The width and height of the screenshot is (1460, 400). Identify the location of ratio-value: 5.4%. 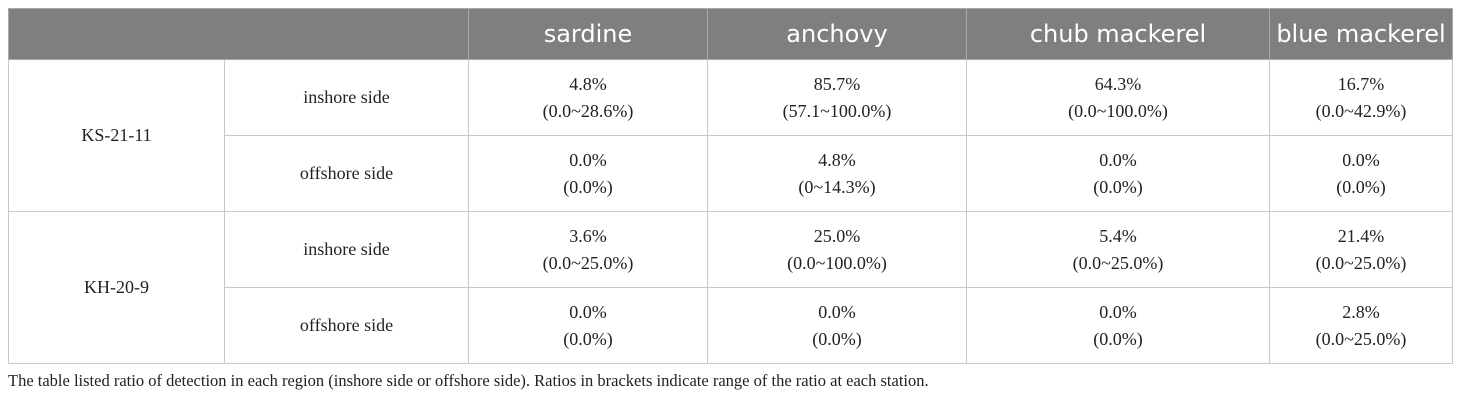
(1118, 235).